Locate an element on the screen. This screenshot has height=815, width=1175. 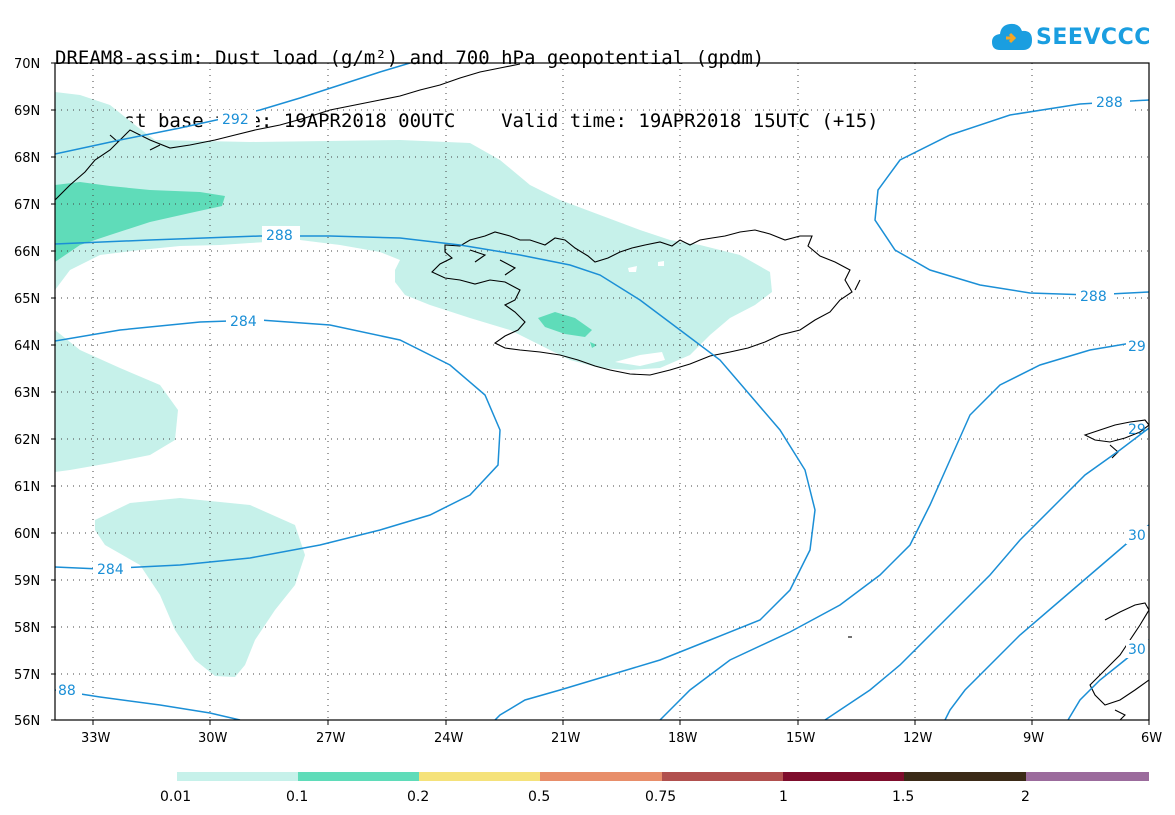
lat-label: 58N is located at coordinates (27, 628).